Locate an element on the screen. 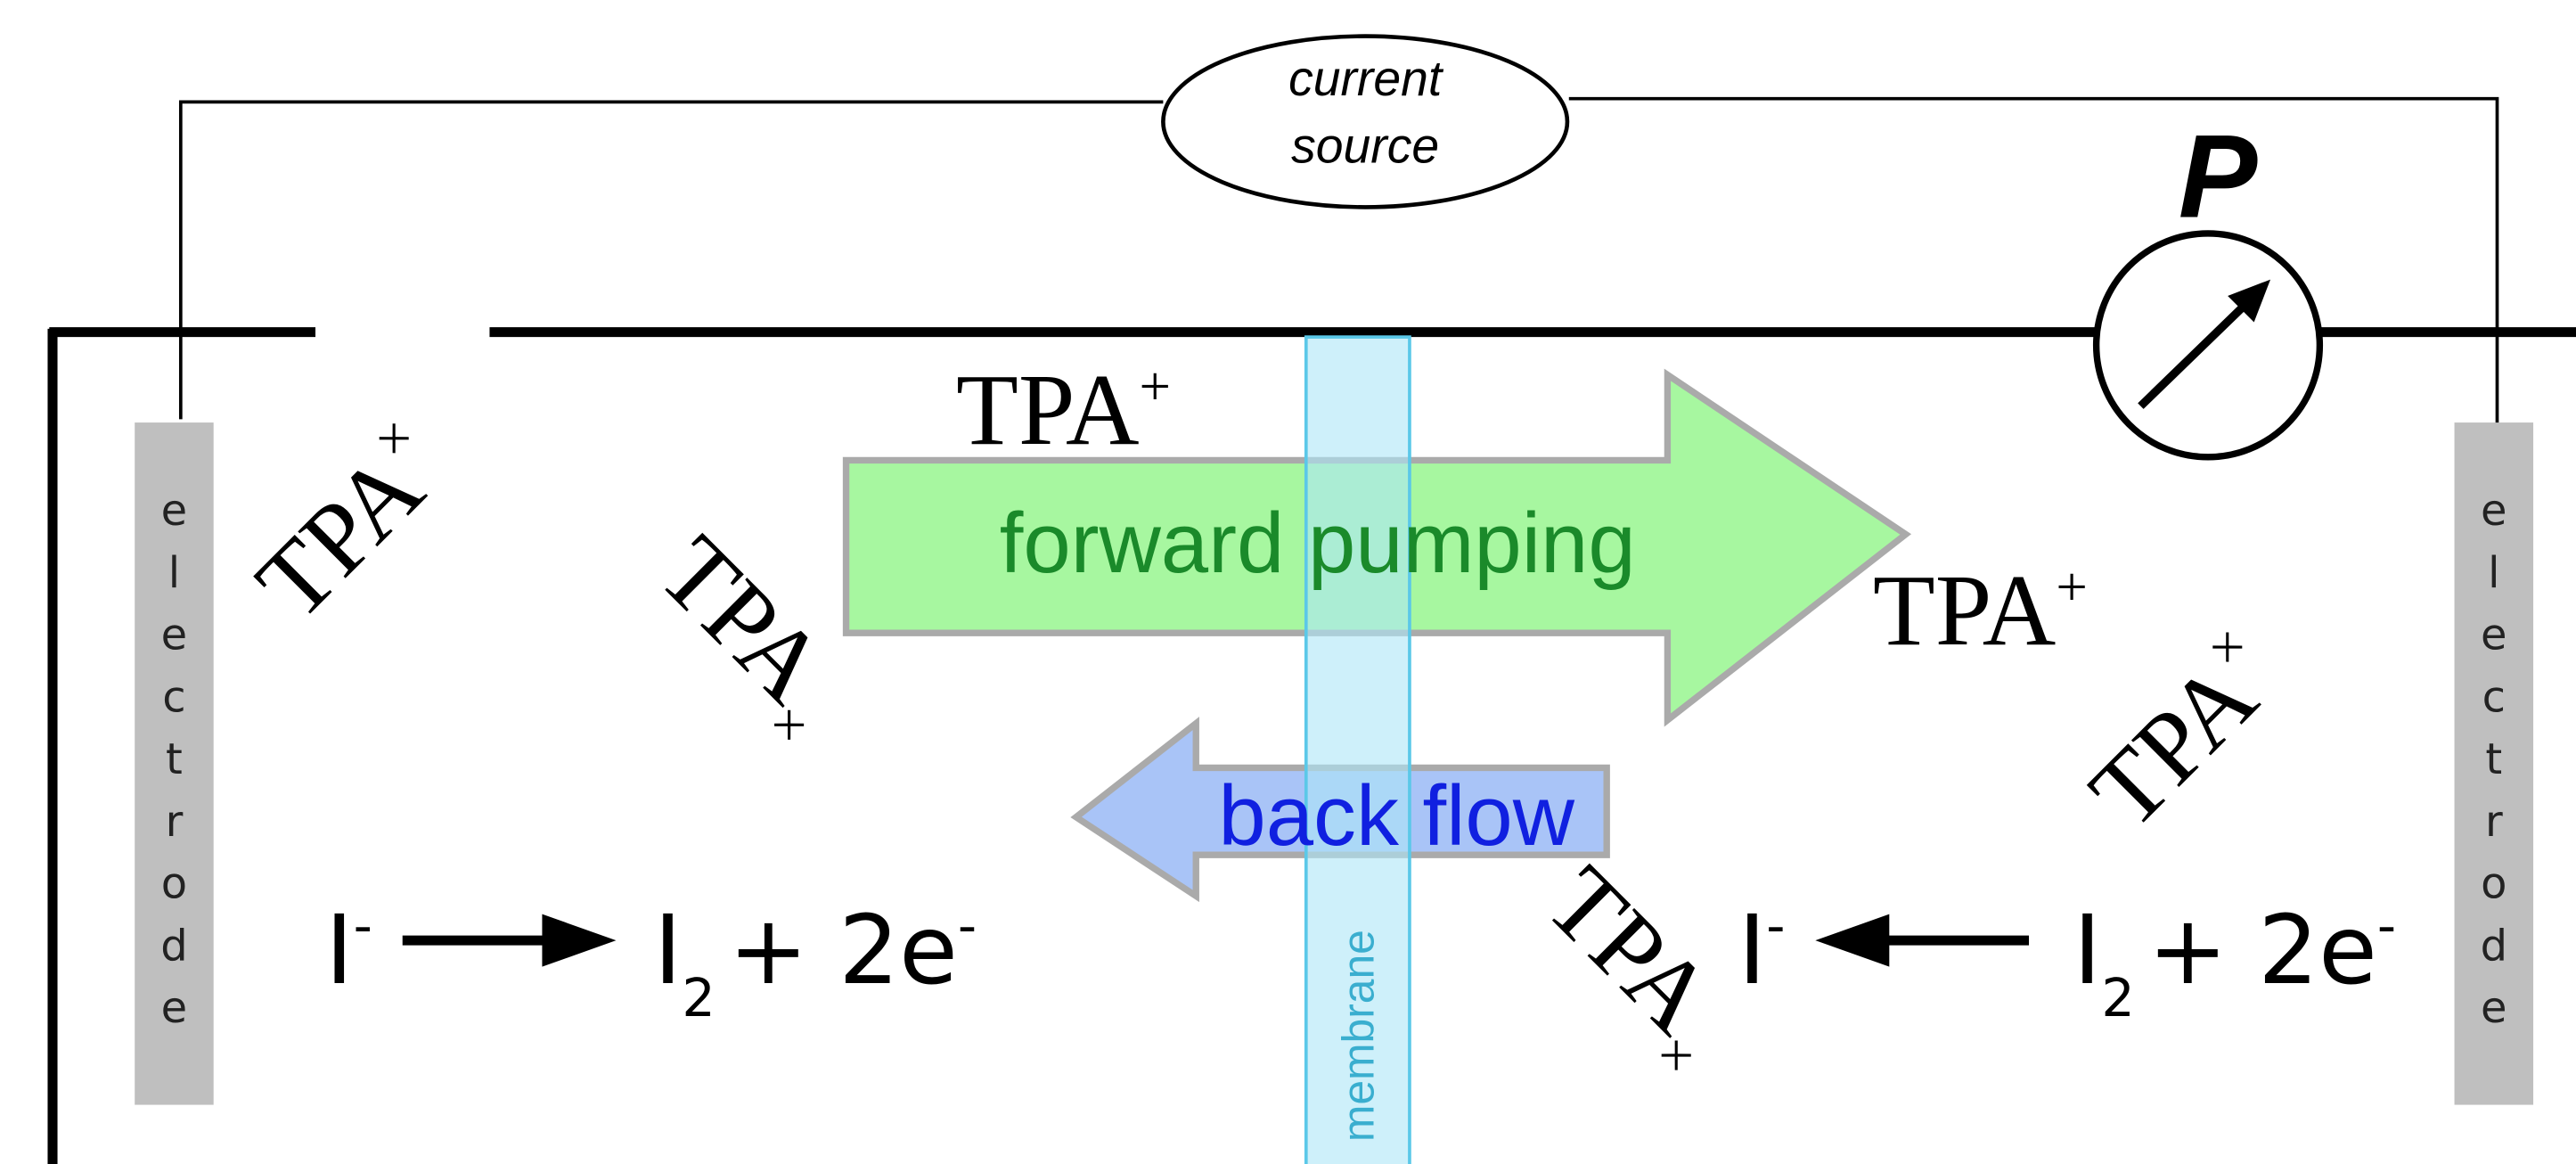 The height and width of the screenshot is (1164, 2576). meter-label: P is located at coordinates (2218, 176).